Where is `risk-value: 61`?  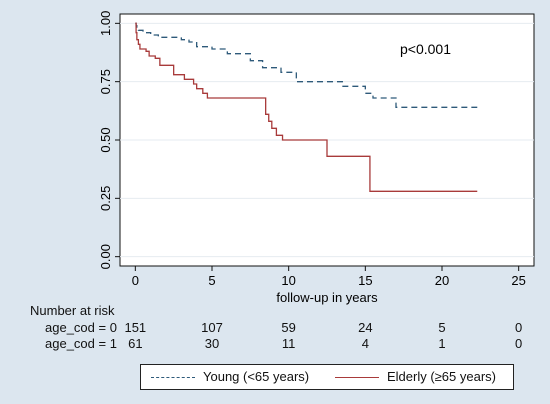 risk-value: 61 is located at coordinates (135, 343).